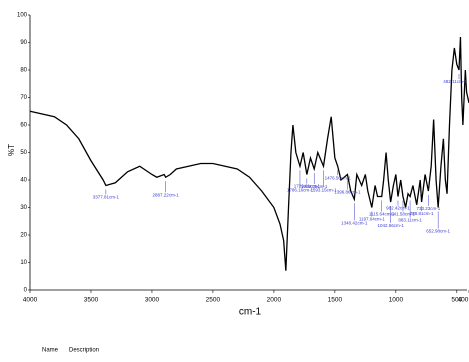 Image resolution: width=469 pixels, height=362 pixels. I want to click on peak-label: 1476.50cm-1, so click(338, 177).